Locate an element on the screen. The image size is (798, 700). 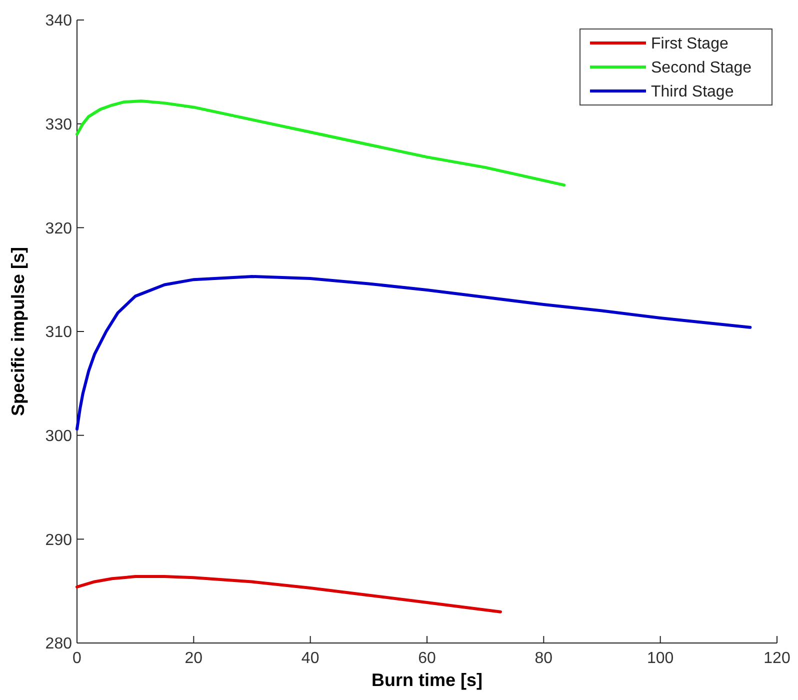
x-tick-label: 20 is located at coordinates (193, 658).